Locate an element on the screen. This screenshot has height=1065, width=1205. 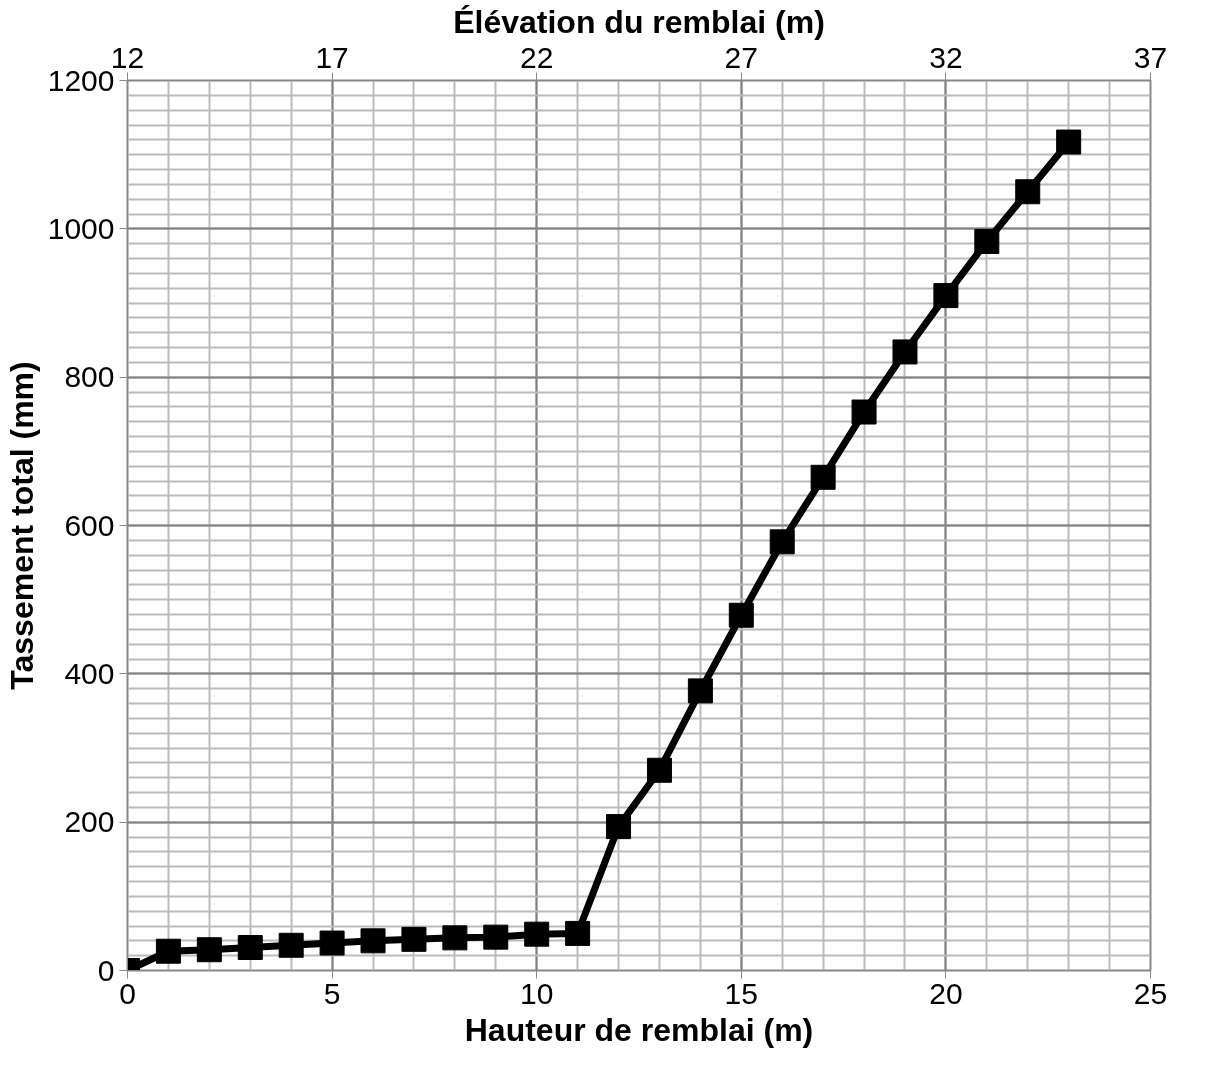
y-tick-label: 1000 is located at coordinates (81, 228).